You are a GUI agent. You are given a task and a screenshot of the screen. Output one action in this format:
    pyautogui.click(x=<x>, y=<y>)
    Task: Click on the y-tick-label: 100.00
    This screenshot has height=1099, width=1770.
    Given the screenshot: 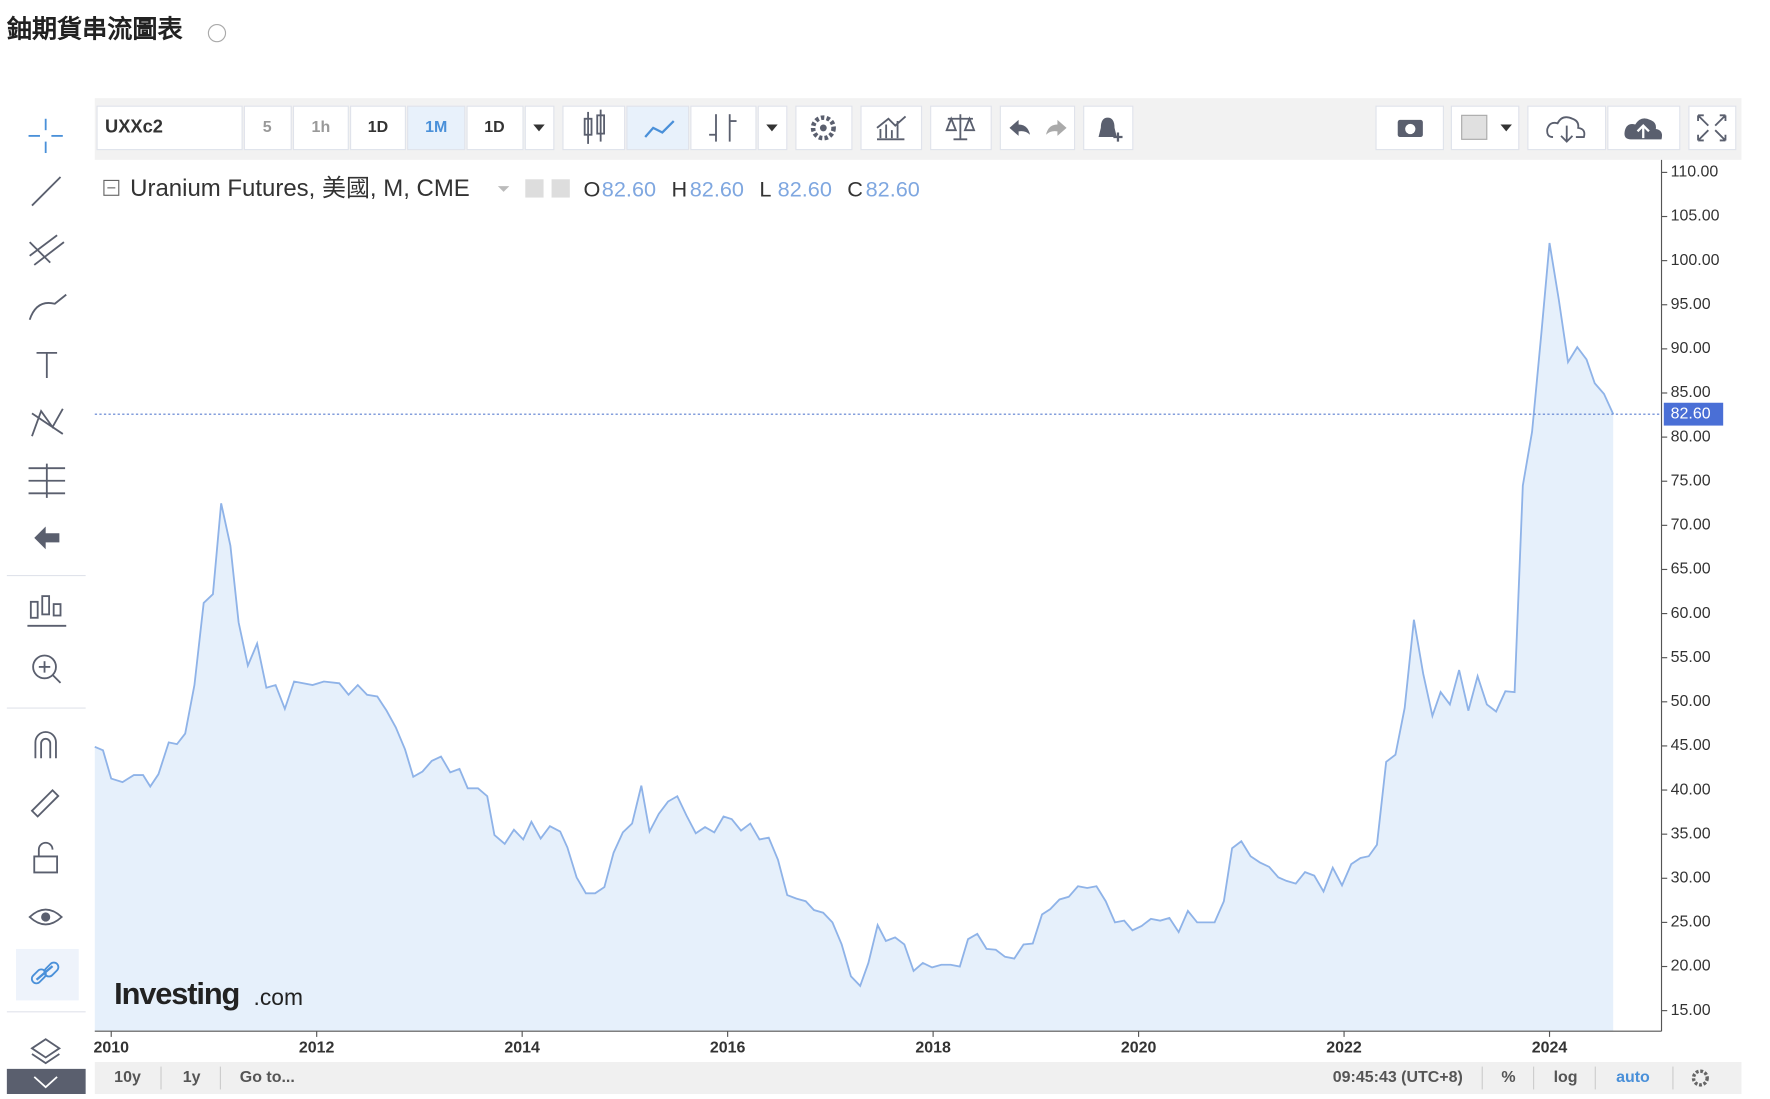 What is the action you would take?
    pyautogui.click(x=1695, y=260)
    